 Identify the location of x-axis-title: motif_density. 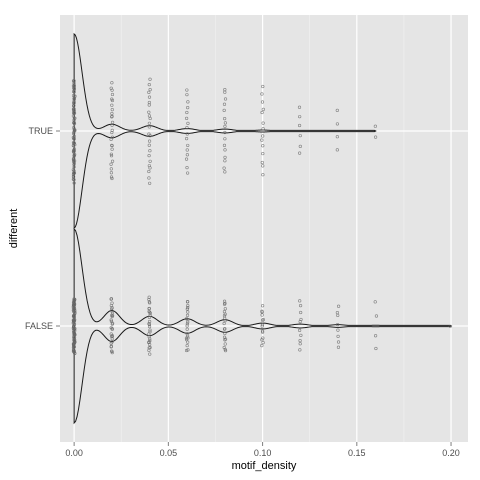
(264, 466).